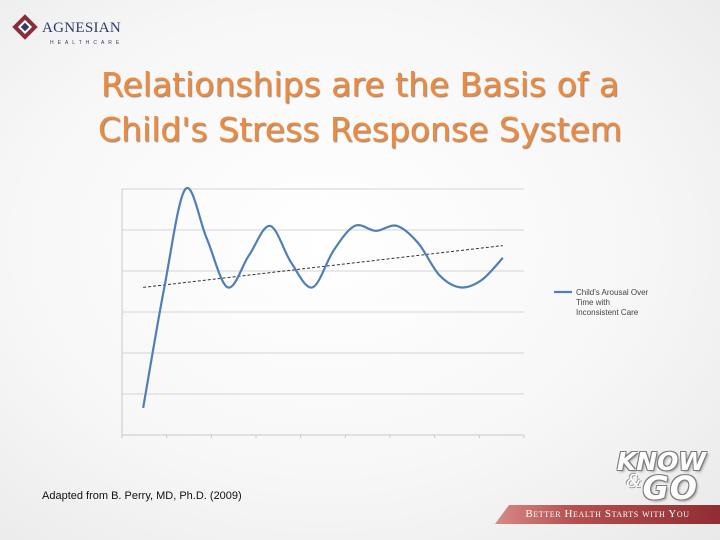 The image size is (720, 540). What do you see at coordinates (633, 481) in the screenshot?
I see `brand-ampersand: &` at bounding box center [633, 481].